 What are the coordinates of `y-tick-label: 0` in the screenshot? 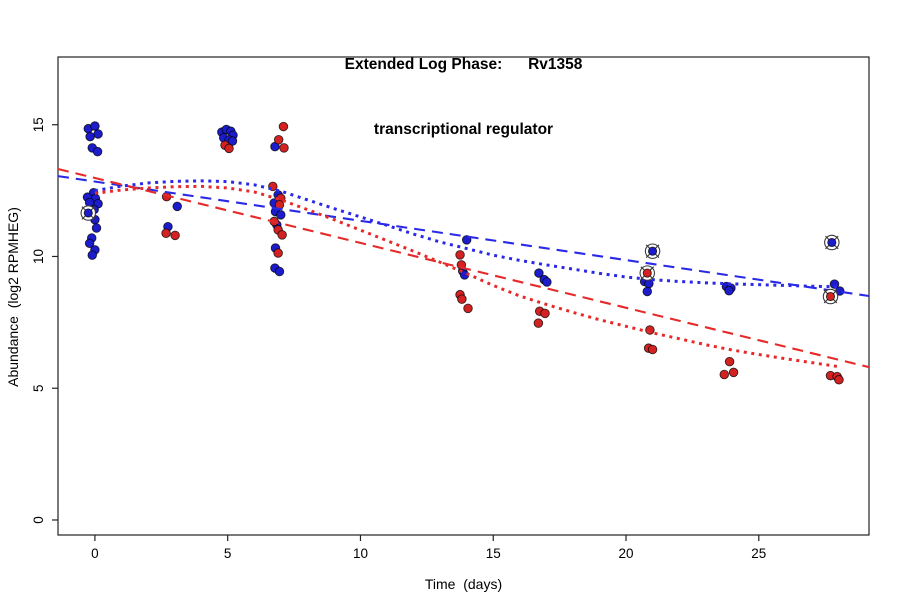 It's located at (38, 520).